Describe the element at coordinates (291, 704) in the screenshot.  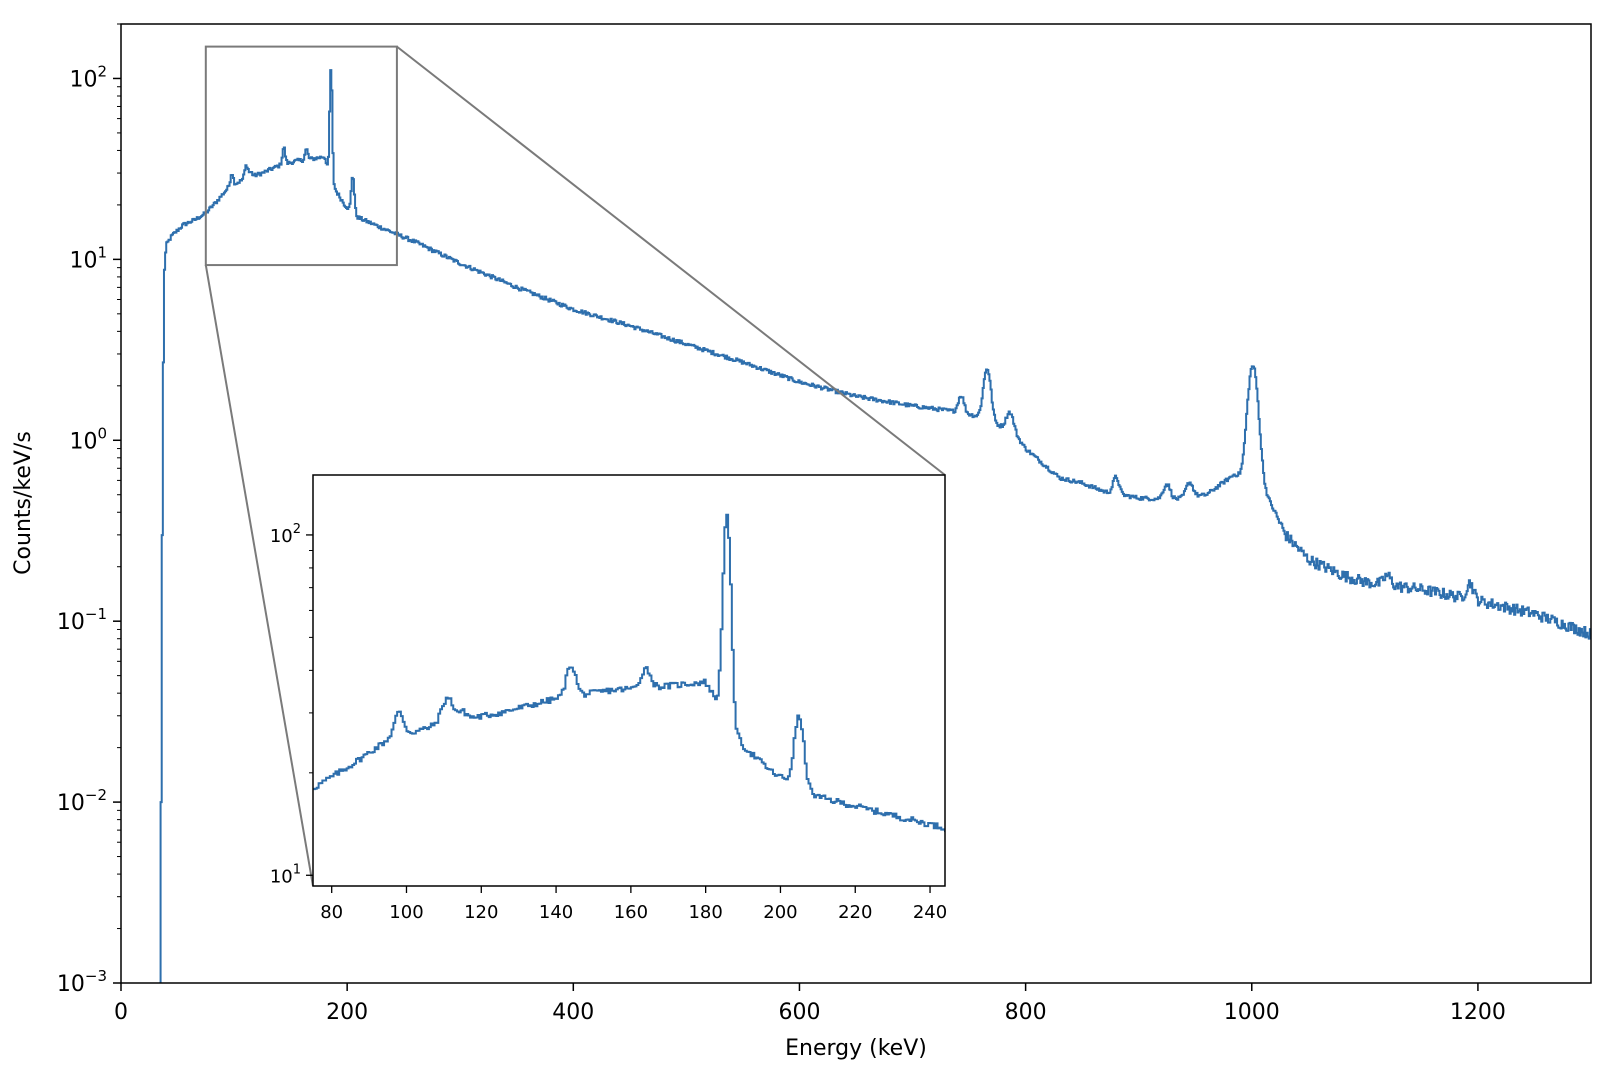
I see `inset-y-axis-ticks: 10¹ 10²` at that location.